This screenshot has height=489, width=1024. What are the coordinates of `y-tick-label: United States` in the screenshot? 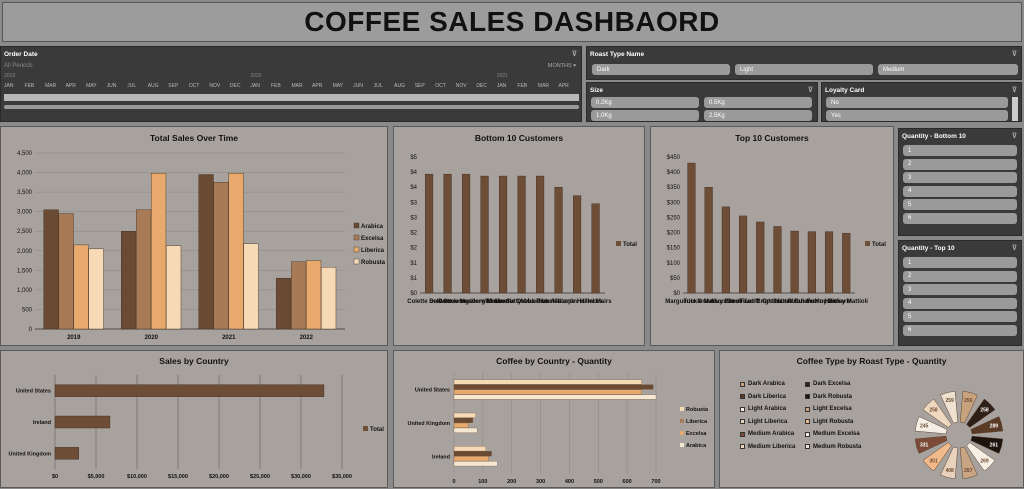 It's located at (432, 391).